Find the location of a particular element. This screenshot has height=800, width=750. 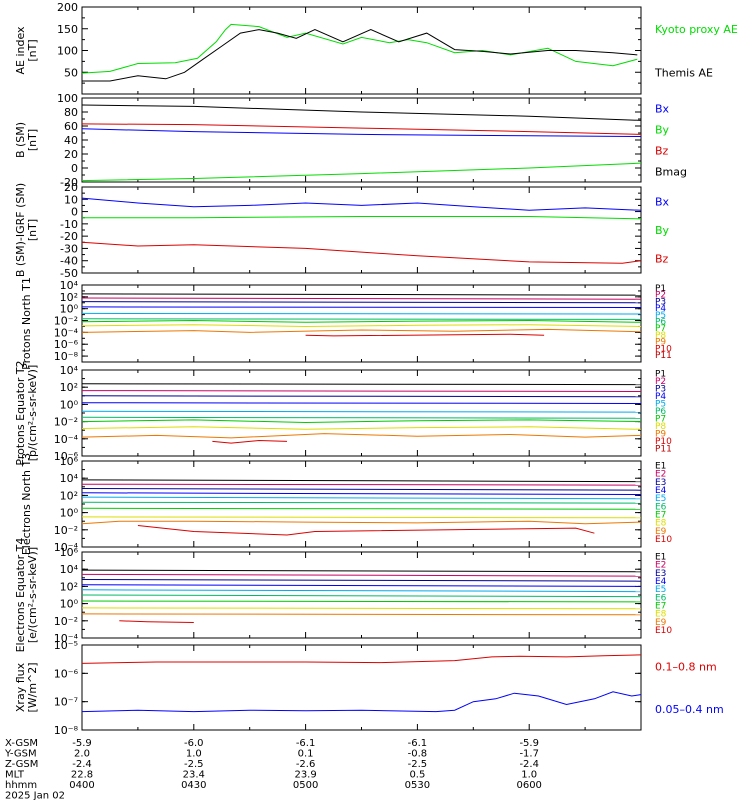

y-tick-label: -10 is located at coordinates (69, 224).